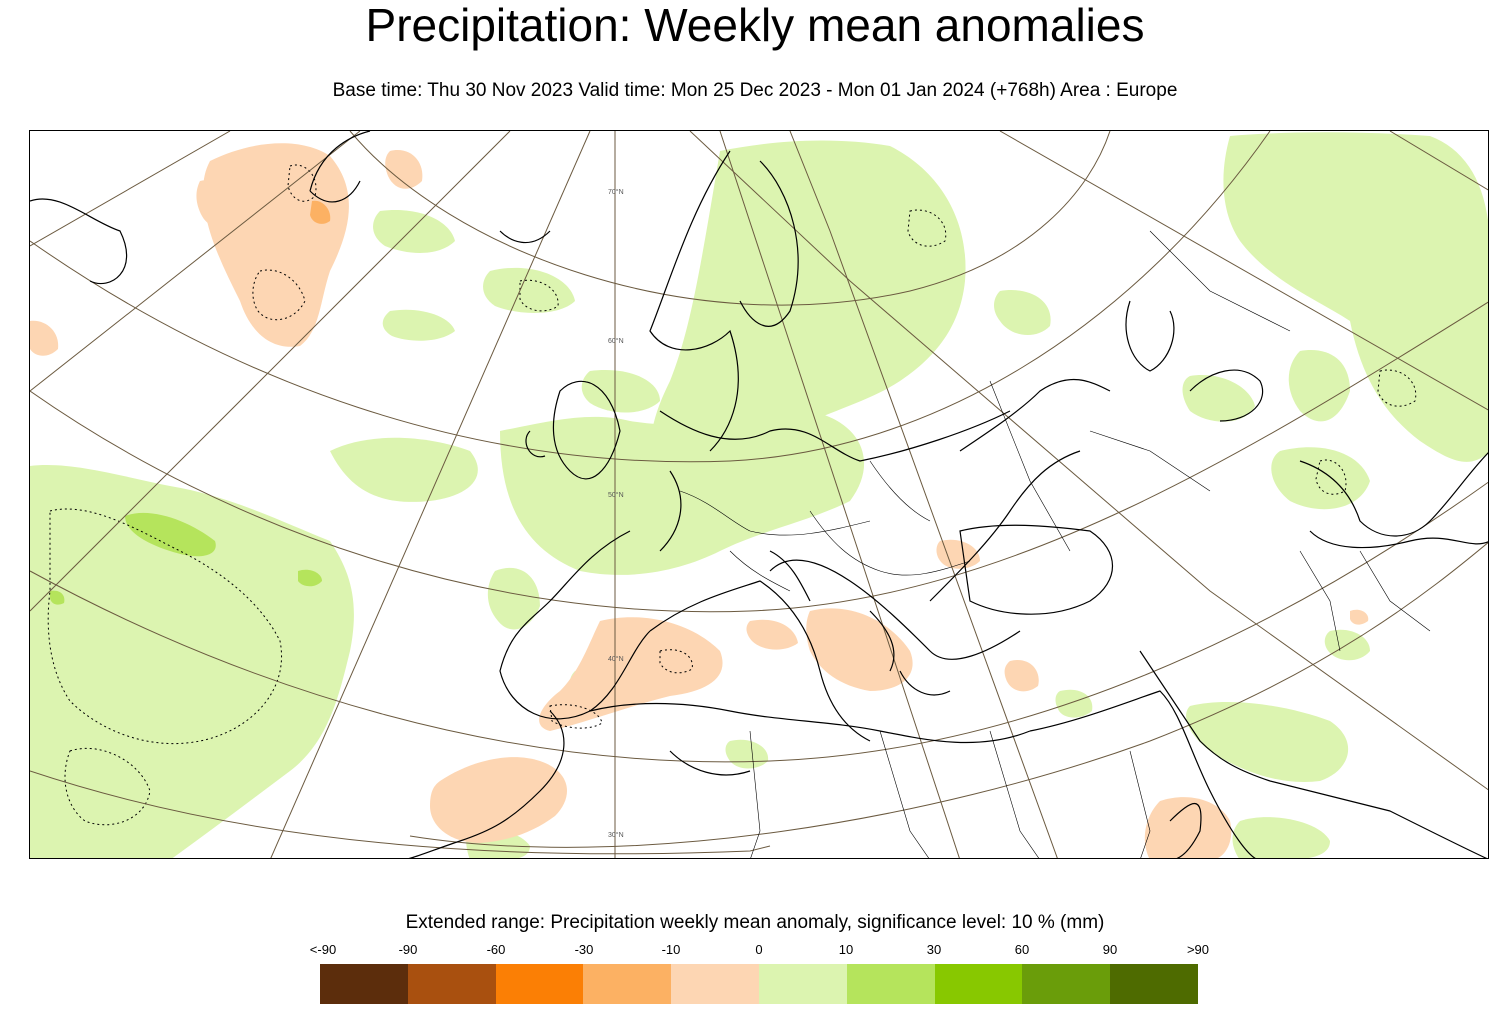 The width and height of the screenshot is (1510, 1018). I want to click on strong-positive-anomaly-areas, so click(186, 558).